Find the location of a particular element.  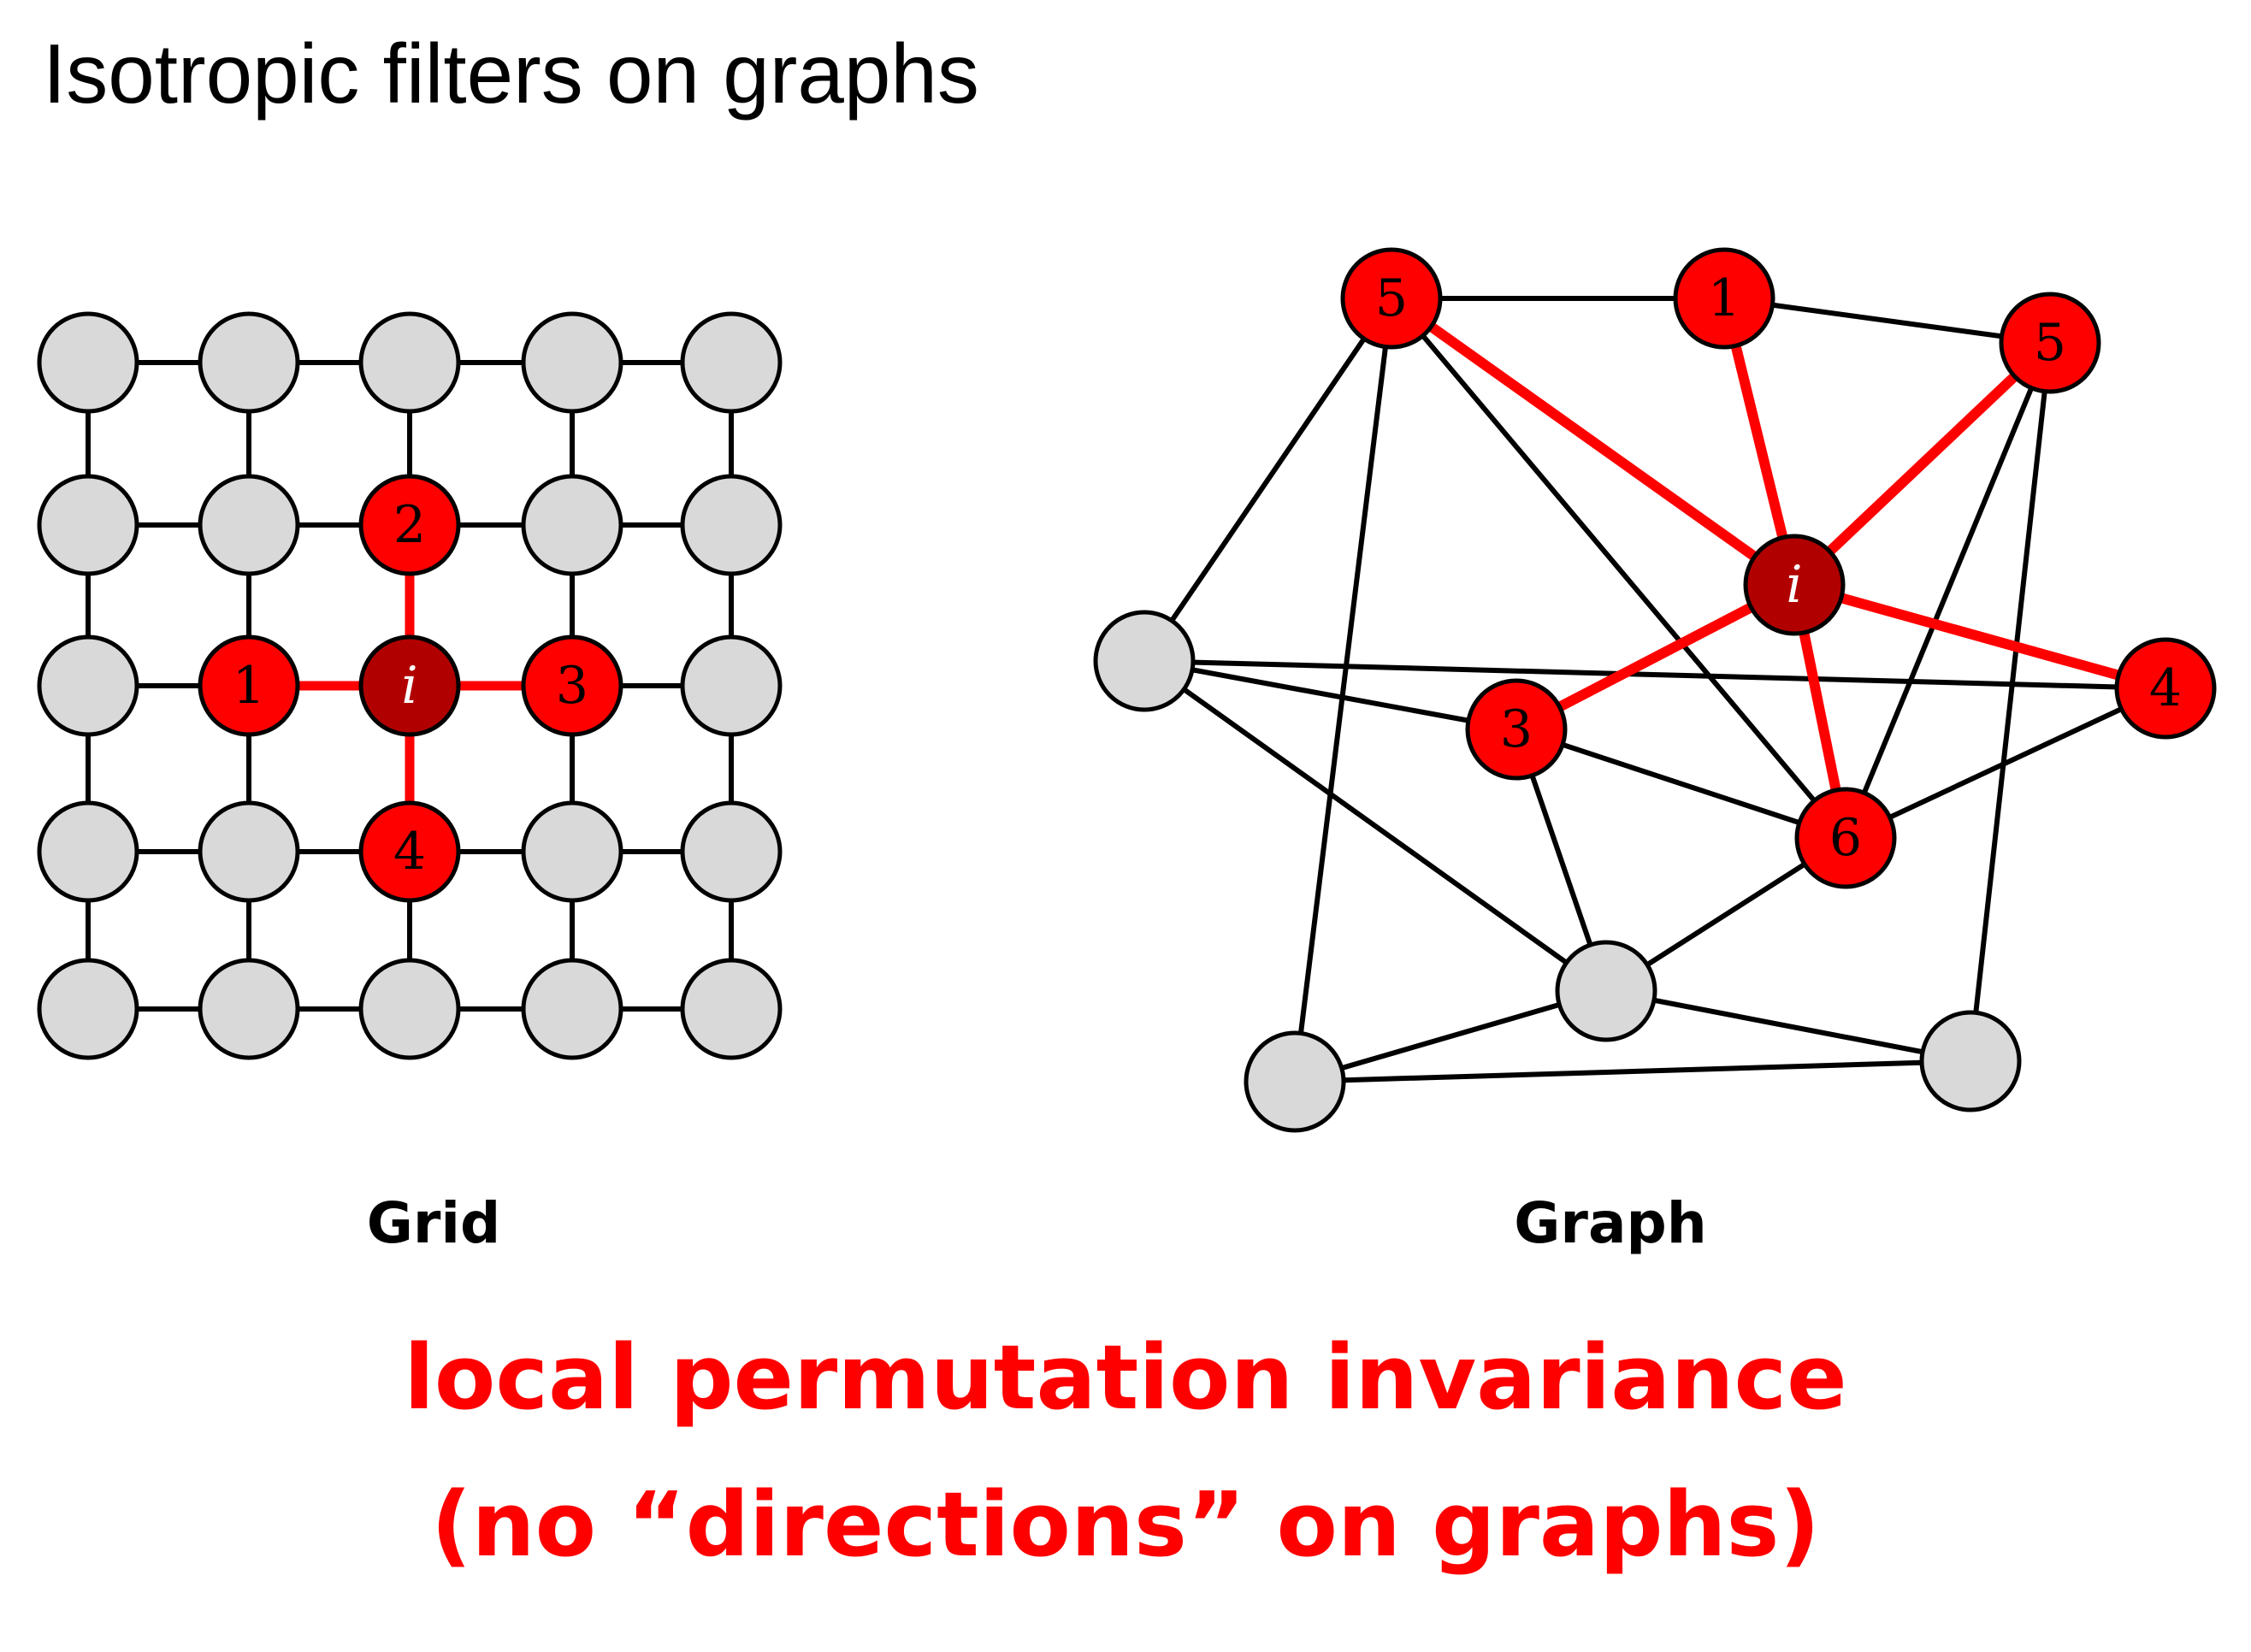

conclusion-line-1: local permutation invariance is located at coordinates (1125, 1377).